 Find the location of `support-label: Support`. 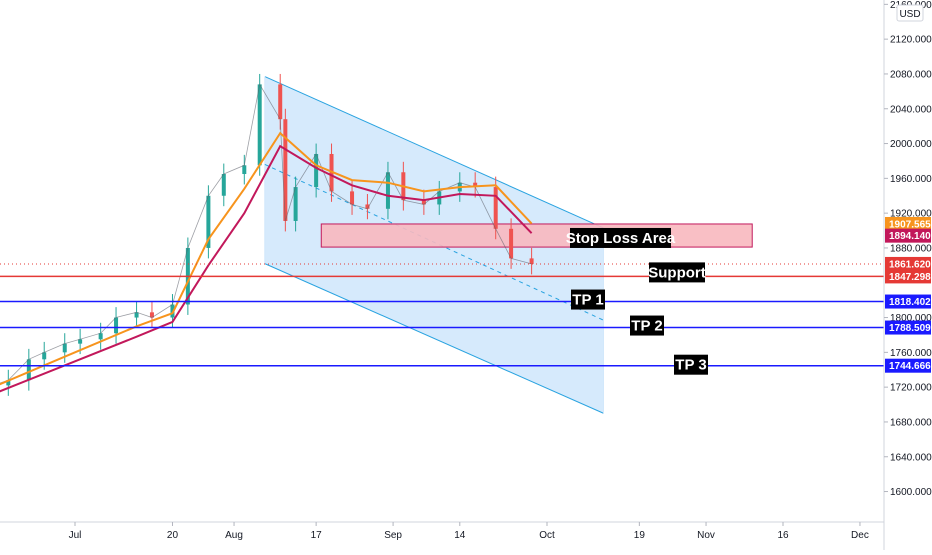

support-label: Support is located at coordinates (677, 272).